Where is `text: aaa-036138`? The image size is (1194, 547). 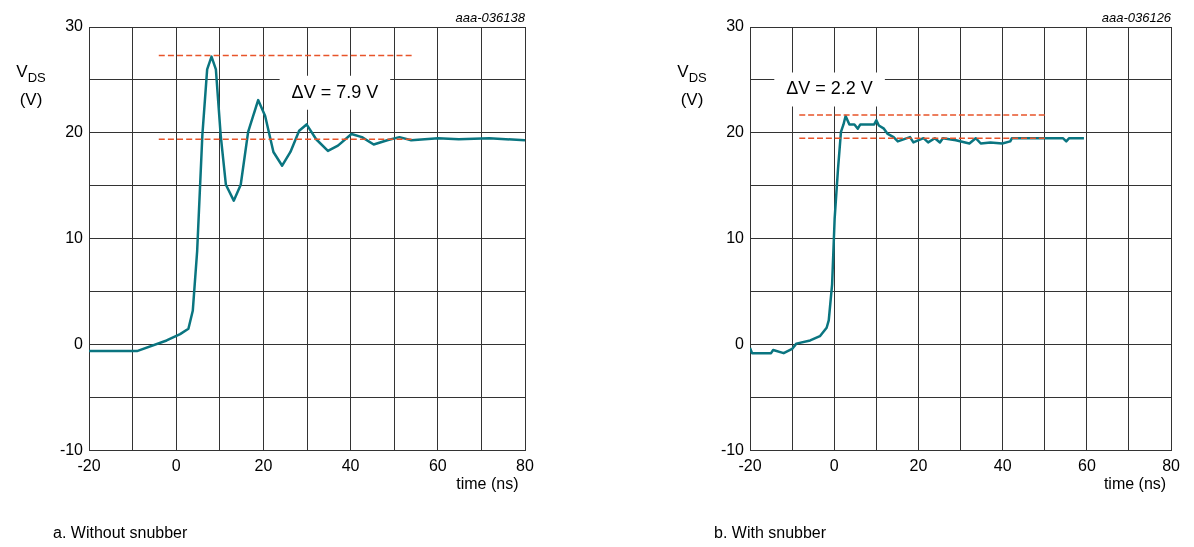
text: aaa-036138 is located at coordinates (490, 18).